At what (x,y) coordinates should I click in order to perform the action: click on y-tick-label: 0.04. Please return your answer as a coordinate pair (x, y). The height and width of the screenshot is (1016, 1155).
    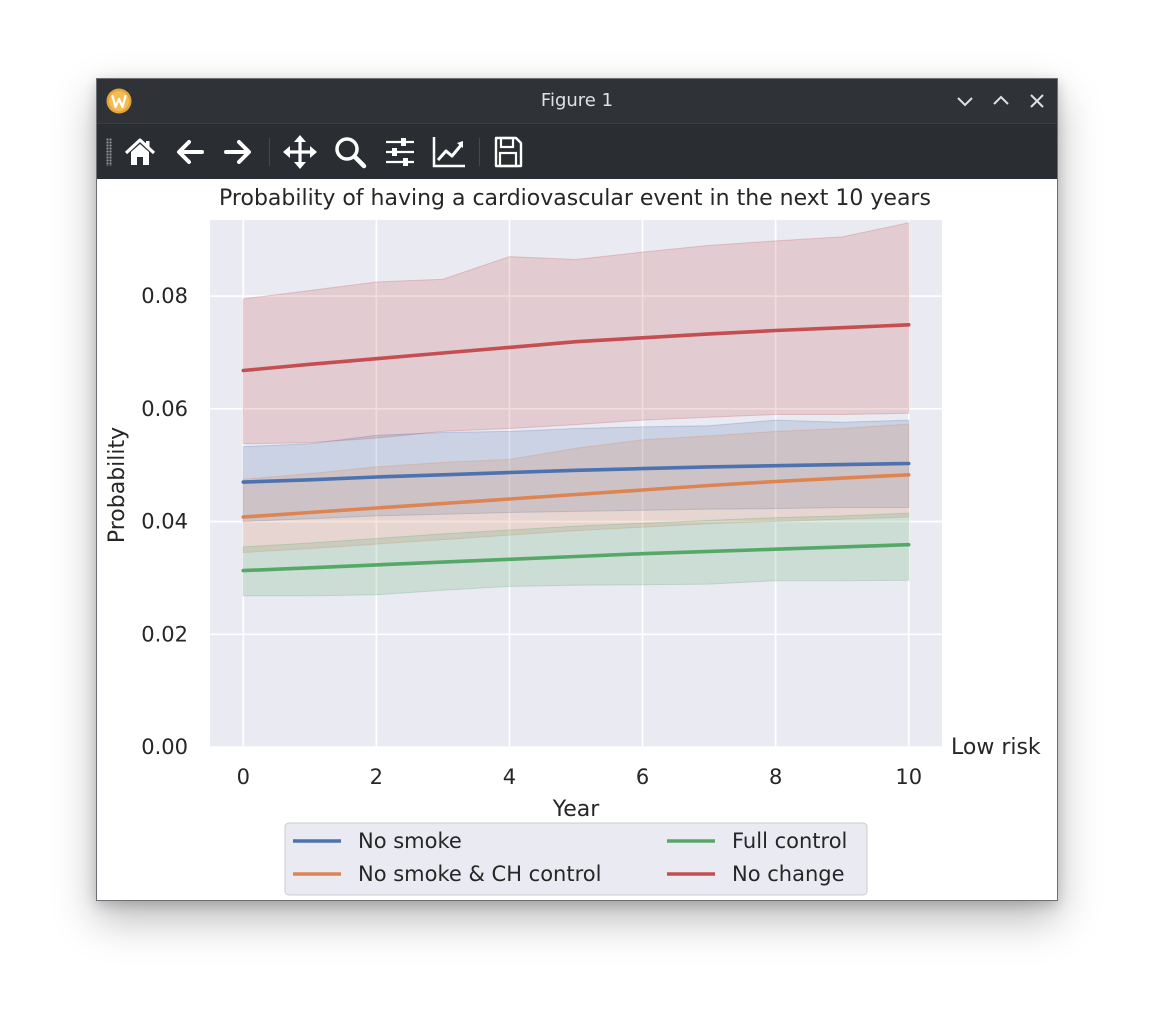
    Looking at the image, I should click on (164, 522).